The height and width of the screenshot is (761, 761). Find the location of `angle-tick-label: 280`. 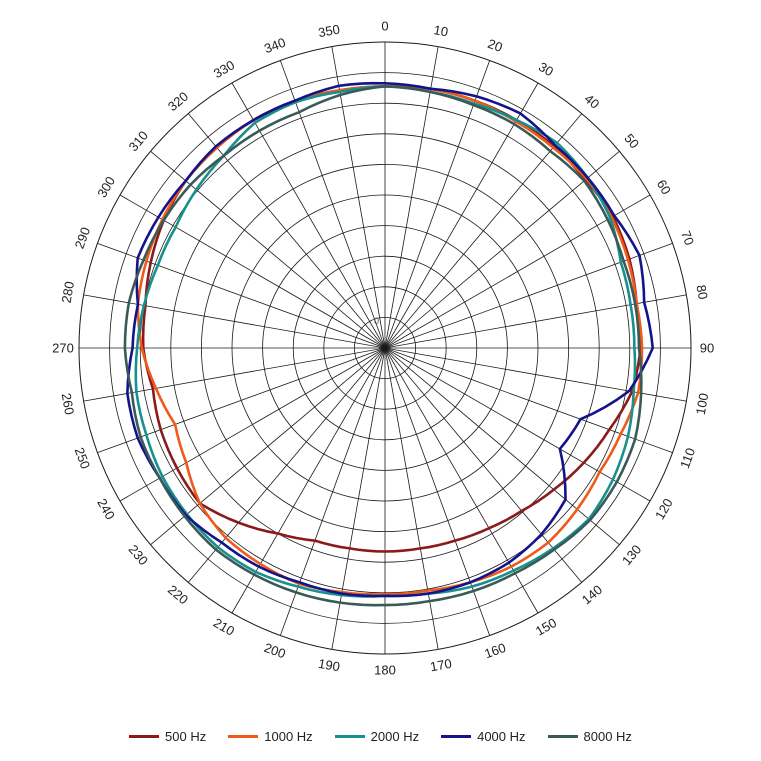

angle-tick-label: 280 is located at coordinates (68, 292).